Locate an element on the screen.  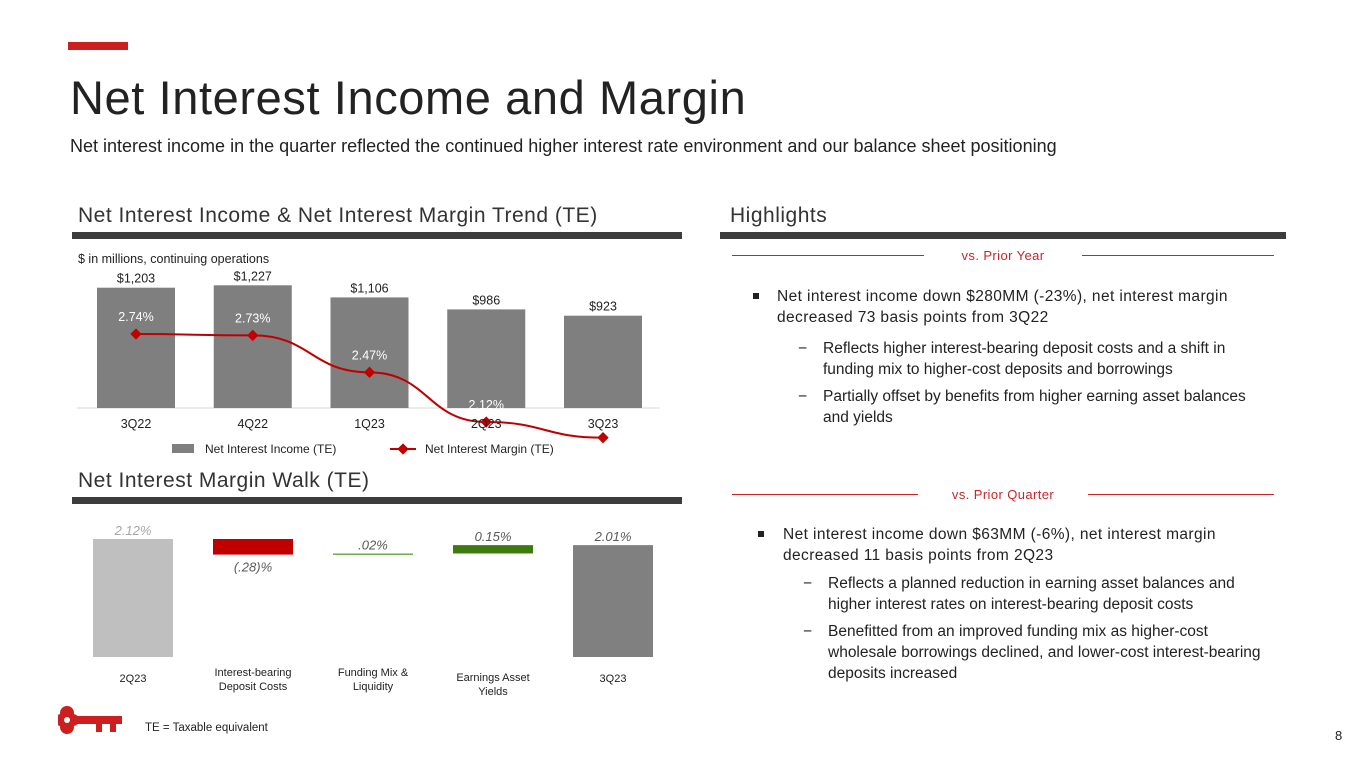
trend-units-note: $ in millions, continuing operations is located at coordinates (174, 259).